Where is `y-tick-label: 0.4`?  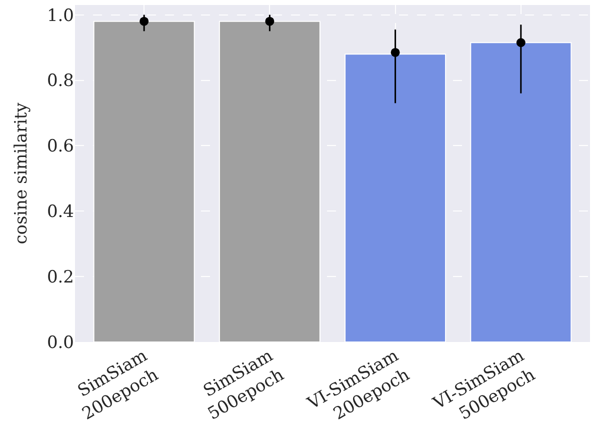
y-tick-label: 0.4 is located at coordinates (60, 212).